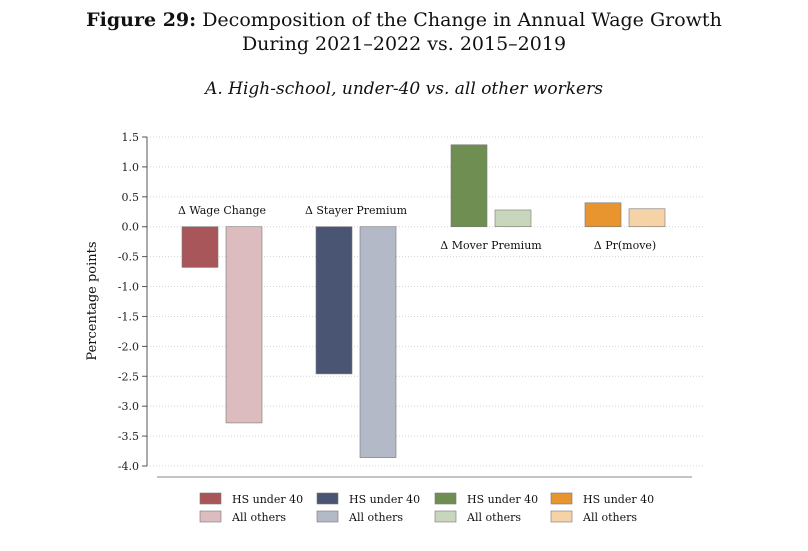 Image resolution: width=808 pixels, height=551 pixels. I want to click on y-axis-label: Percentage points, so click(92, 300).